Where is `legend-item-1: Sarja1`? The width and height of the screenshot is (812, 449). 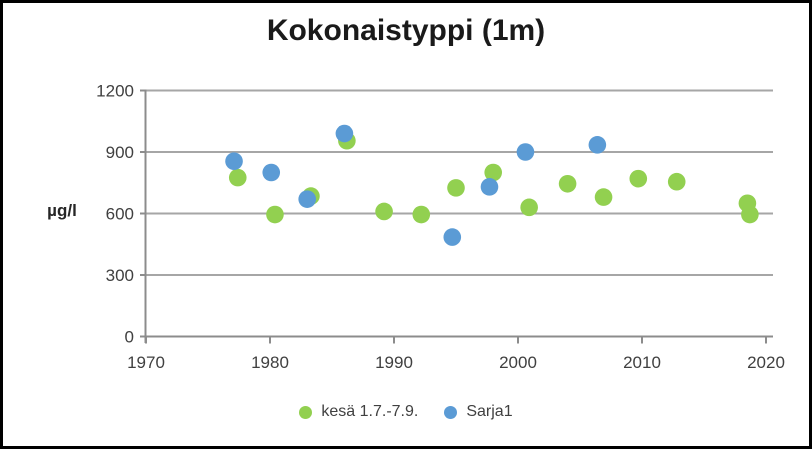
legend-item-1: Sarja1 is located at coordinates (478, 412).